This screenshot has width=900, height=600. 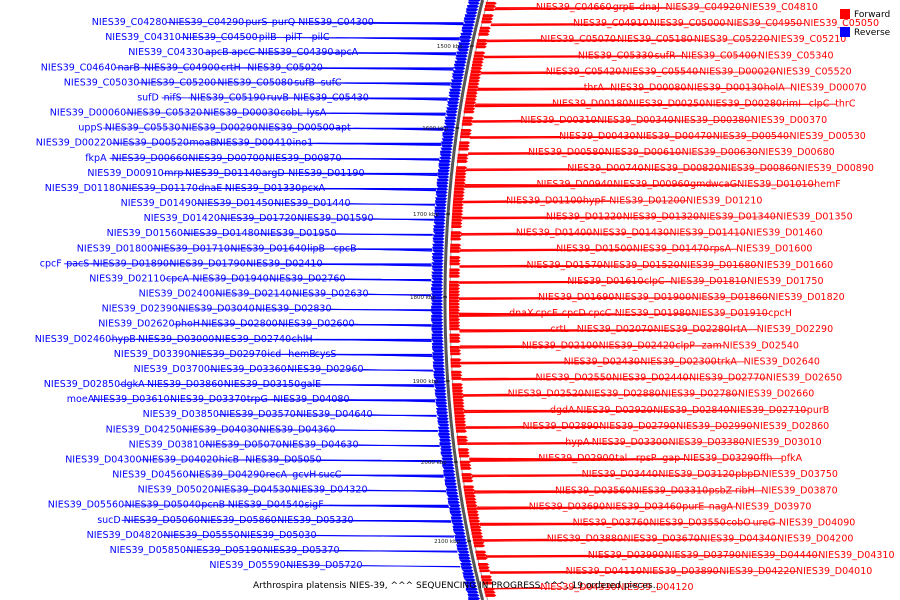 I want to click on forward-gene-label: NIES39_D01340, so click(x=738, y=216).